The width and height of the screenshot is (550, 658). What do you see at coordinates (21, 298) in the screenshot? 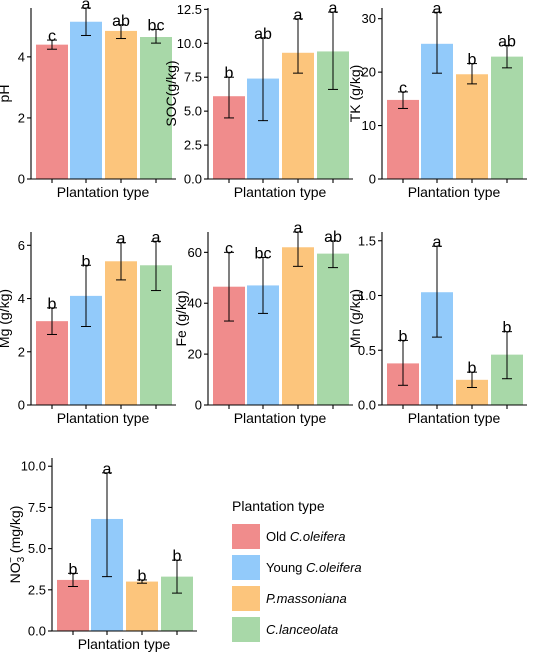
I see `y-tick-label: 4` at bounding box center [21, 298].